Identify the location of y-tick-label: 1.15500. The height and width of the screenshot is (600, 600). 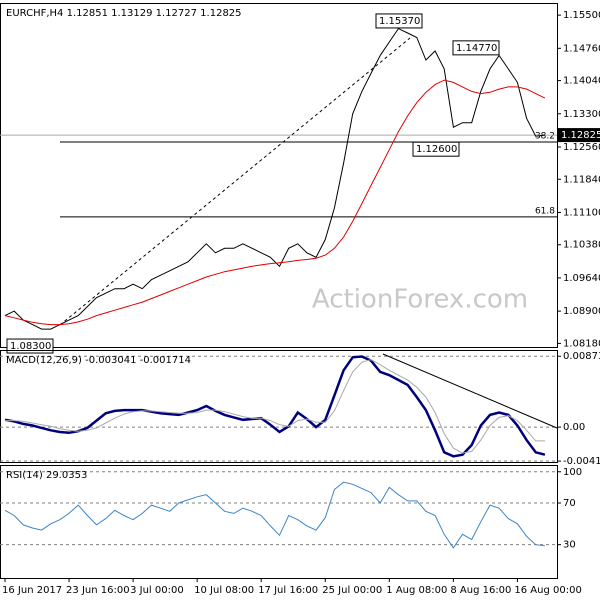
(581, 15).